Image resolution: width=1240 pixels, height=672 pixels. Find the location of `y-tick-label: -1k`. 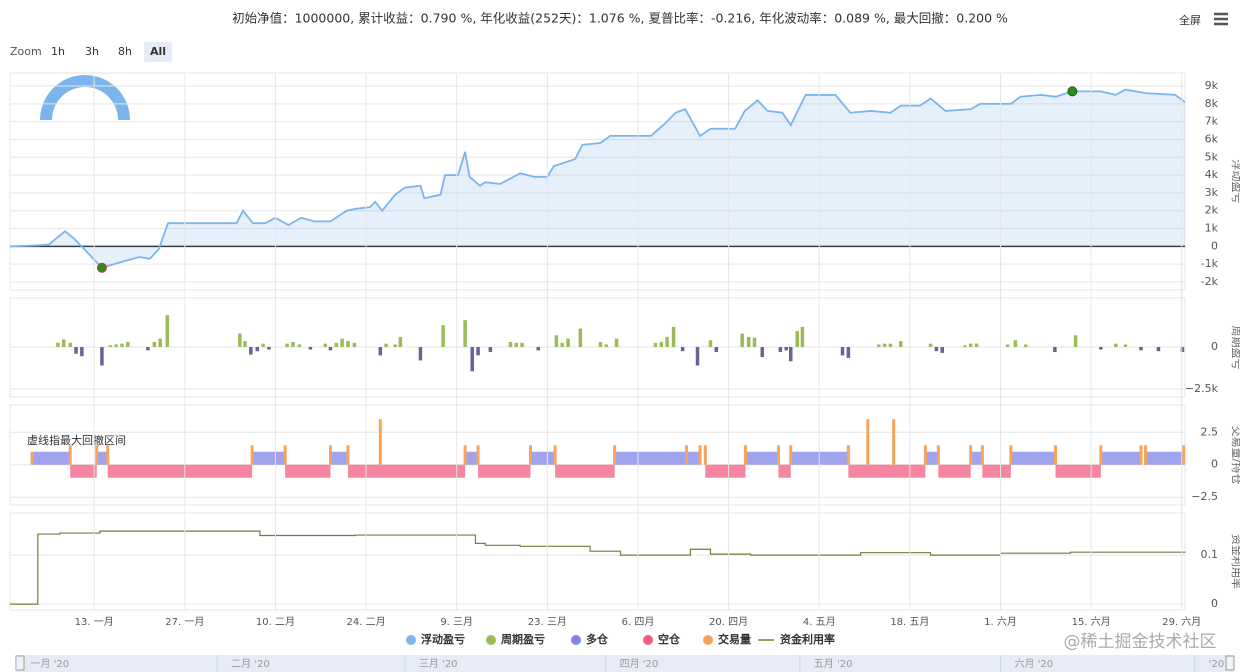

y-tick-label: -1k is located at coordinates (1210, 263).